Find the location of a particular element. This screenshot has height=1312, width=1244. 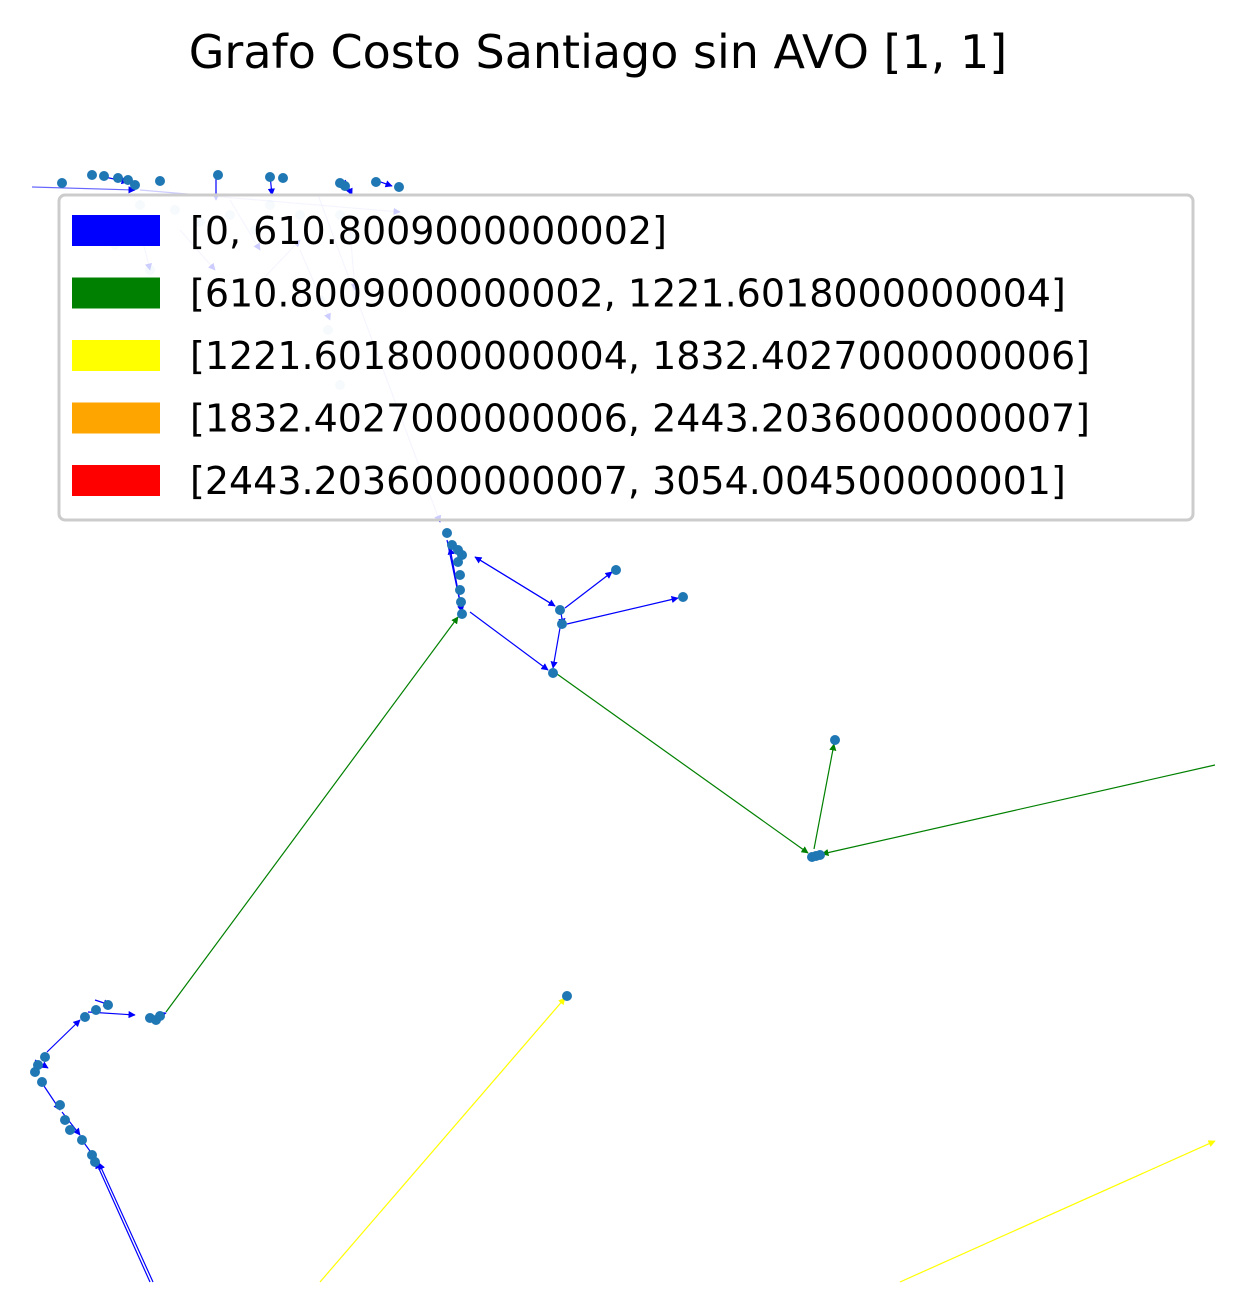

legend-item-5: [2443.2036000000007, 3054.004500000001] is located at coordinates (569, 481).